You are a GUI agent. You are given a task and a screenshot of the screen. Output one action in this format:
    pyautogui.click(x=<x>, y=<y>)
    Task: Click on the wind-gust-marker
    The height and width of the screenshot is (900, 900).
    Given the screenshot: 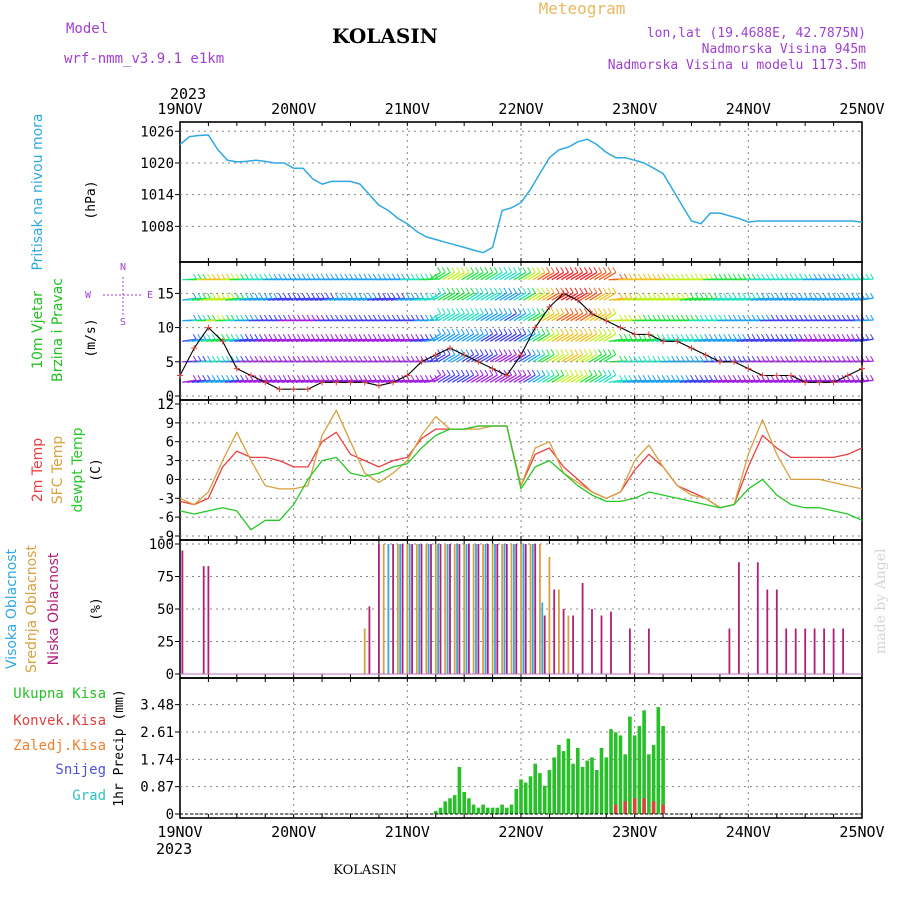 What is the action you would take?
    pyautogui.click(x=407, y=375)
    